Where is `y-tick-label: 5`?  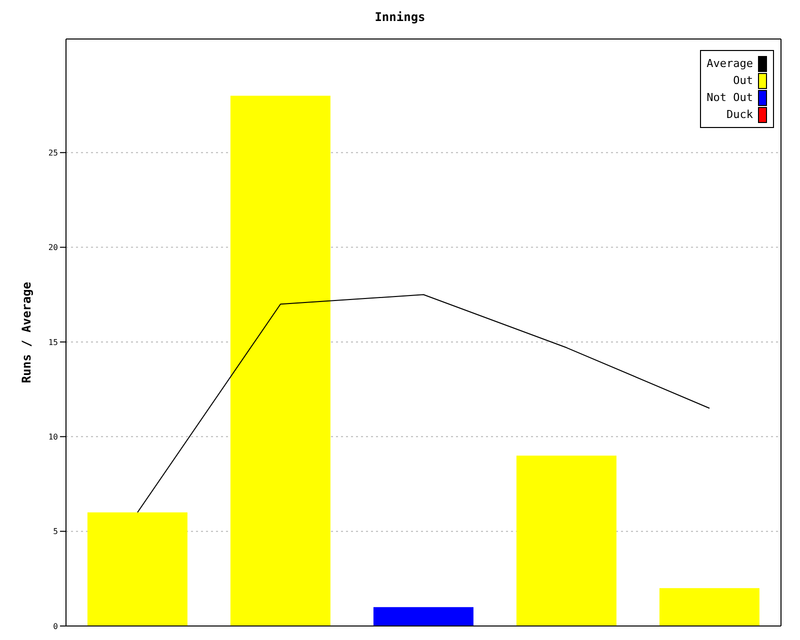 y-tick-label: 5 is located at coordinates (55, 531).